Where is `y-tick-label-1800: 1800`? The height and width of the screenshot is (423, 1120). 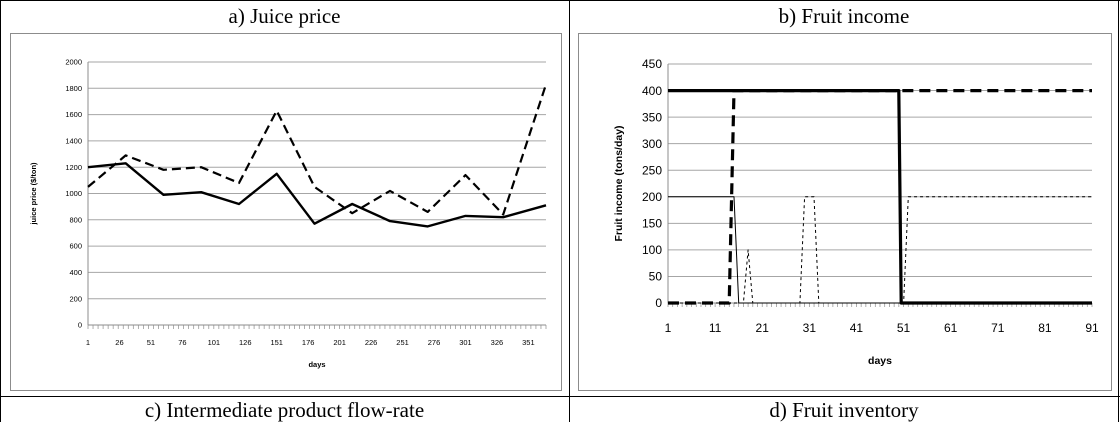 y-tick-label-1800: 1800 is located at coordinates (73, 88).